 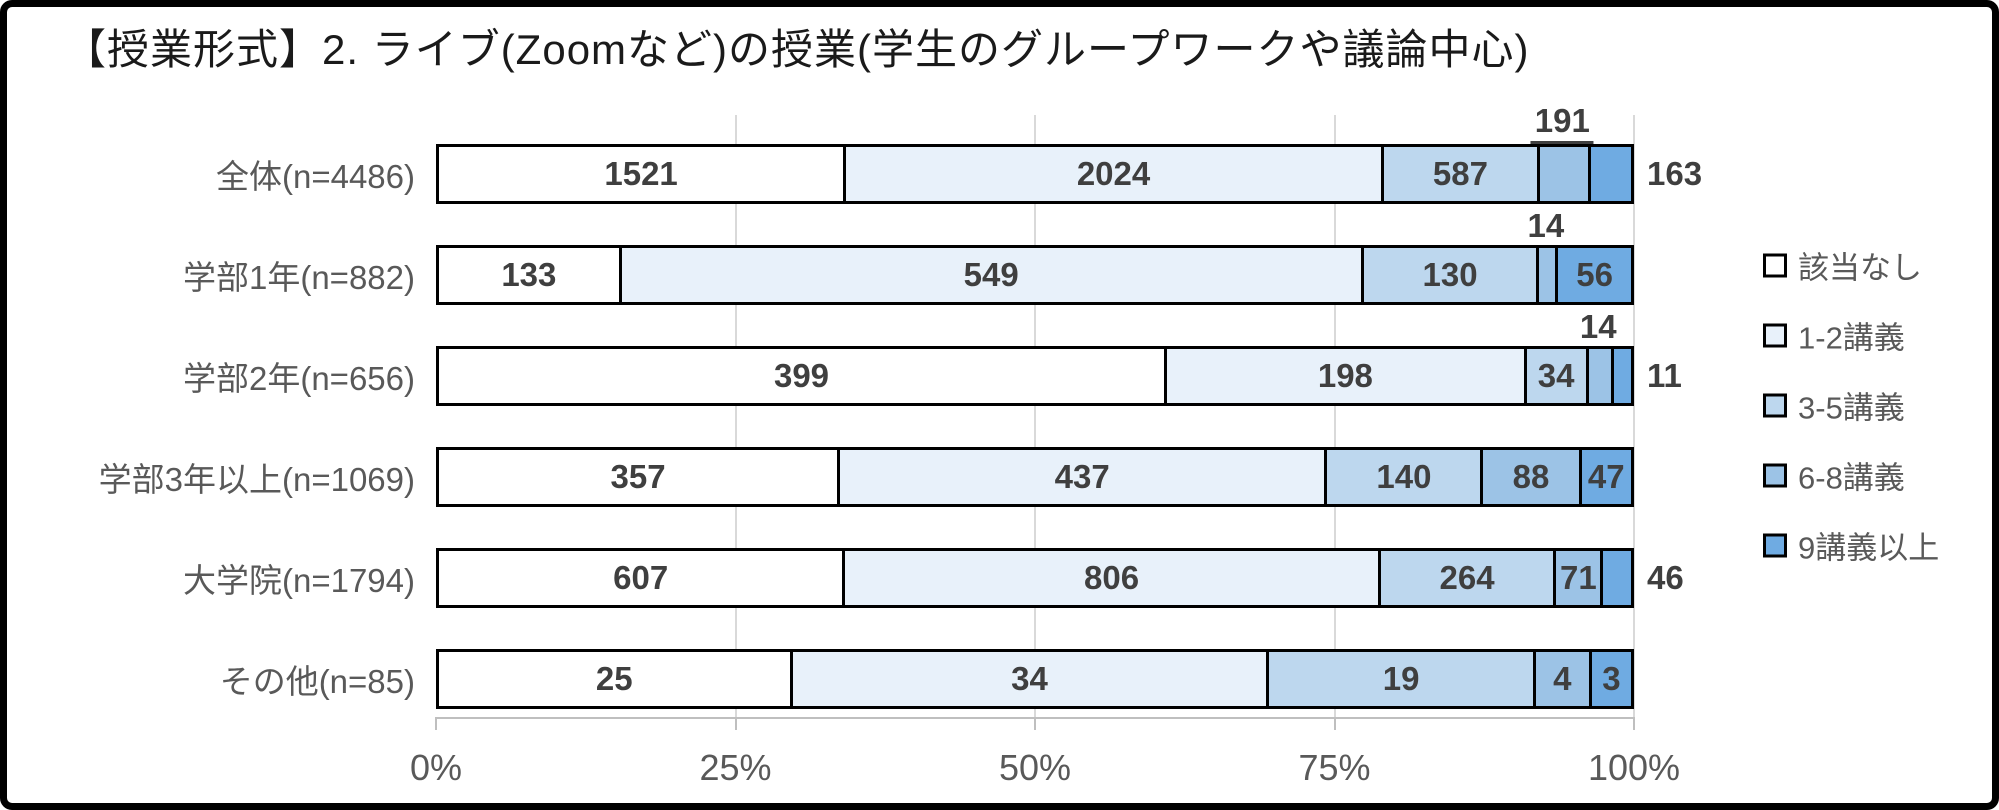 I want to click on value-label: 19, so click(x=1401, y=678).